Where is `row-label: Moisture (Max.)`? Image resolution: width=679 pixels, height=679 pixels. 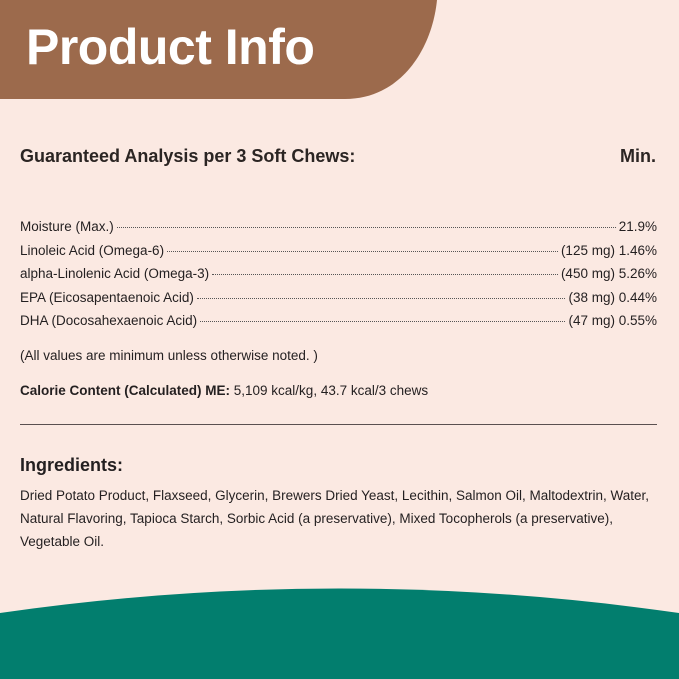
row-label: Moisture (Max.) is located at coordinates (67, 226).